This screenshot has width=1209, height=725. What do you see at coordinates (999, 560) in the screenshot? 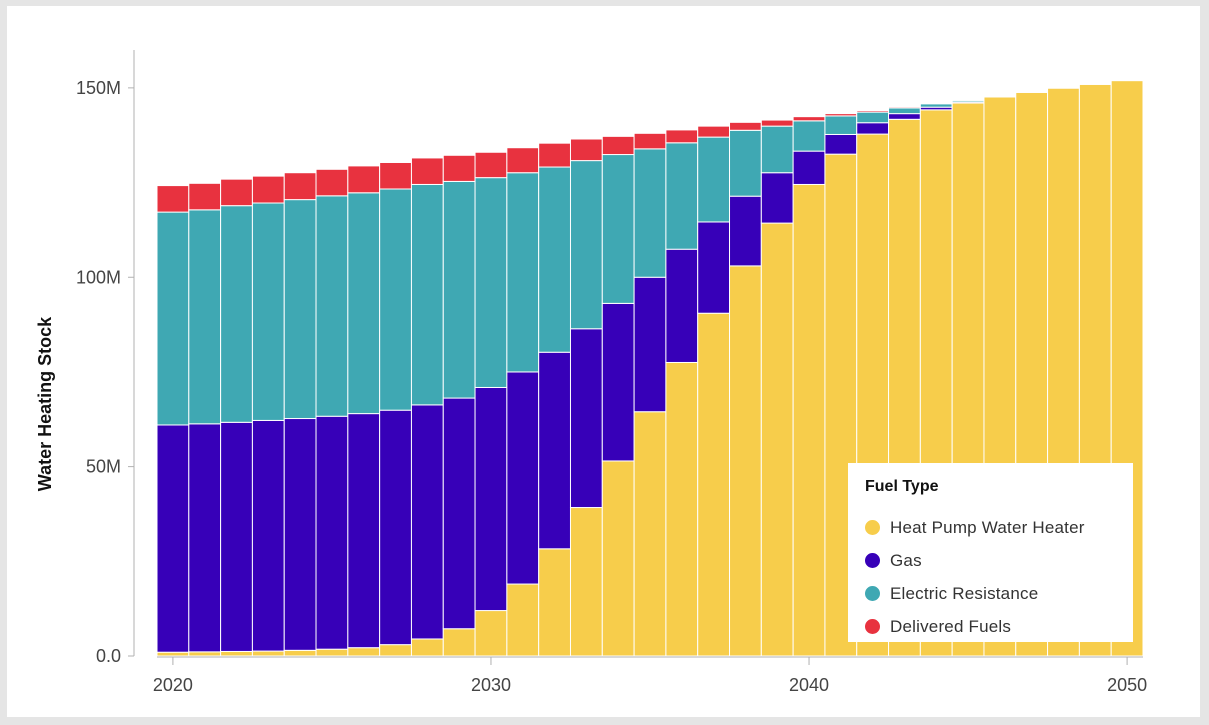
I see `legend-item-1: Gas` at bounding box center [999, 560].